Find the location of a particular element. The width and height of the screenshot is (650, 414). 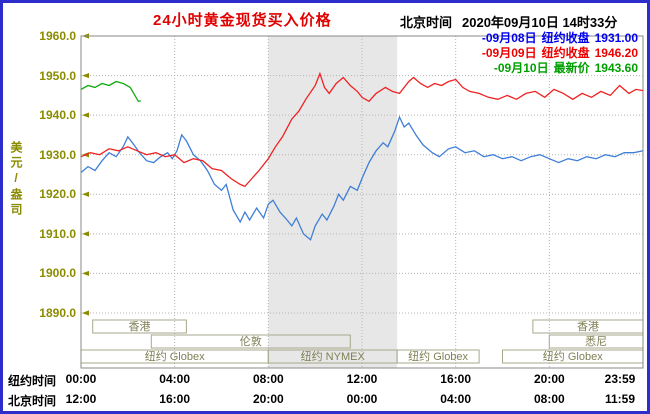

y-axis-title: 美元/盎司 is located at coordinates (16, 179).